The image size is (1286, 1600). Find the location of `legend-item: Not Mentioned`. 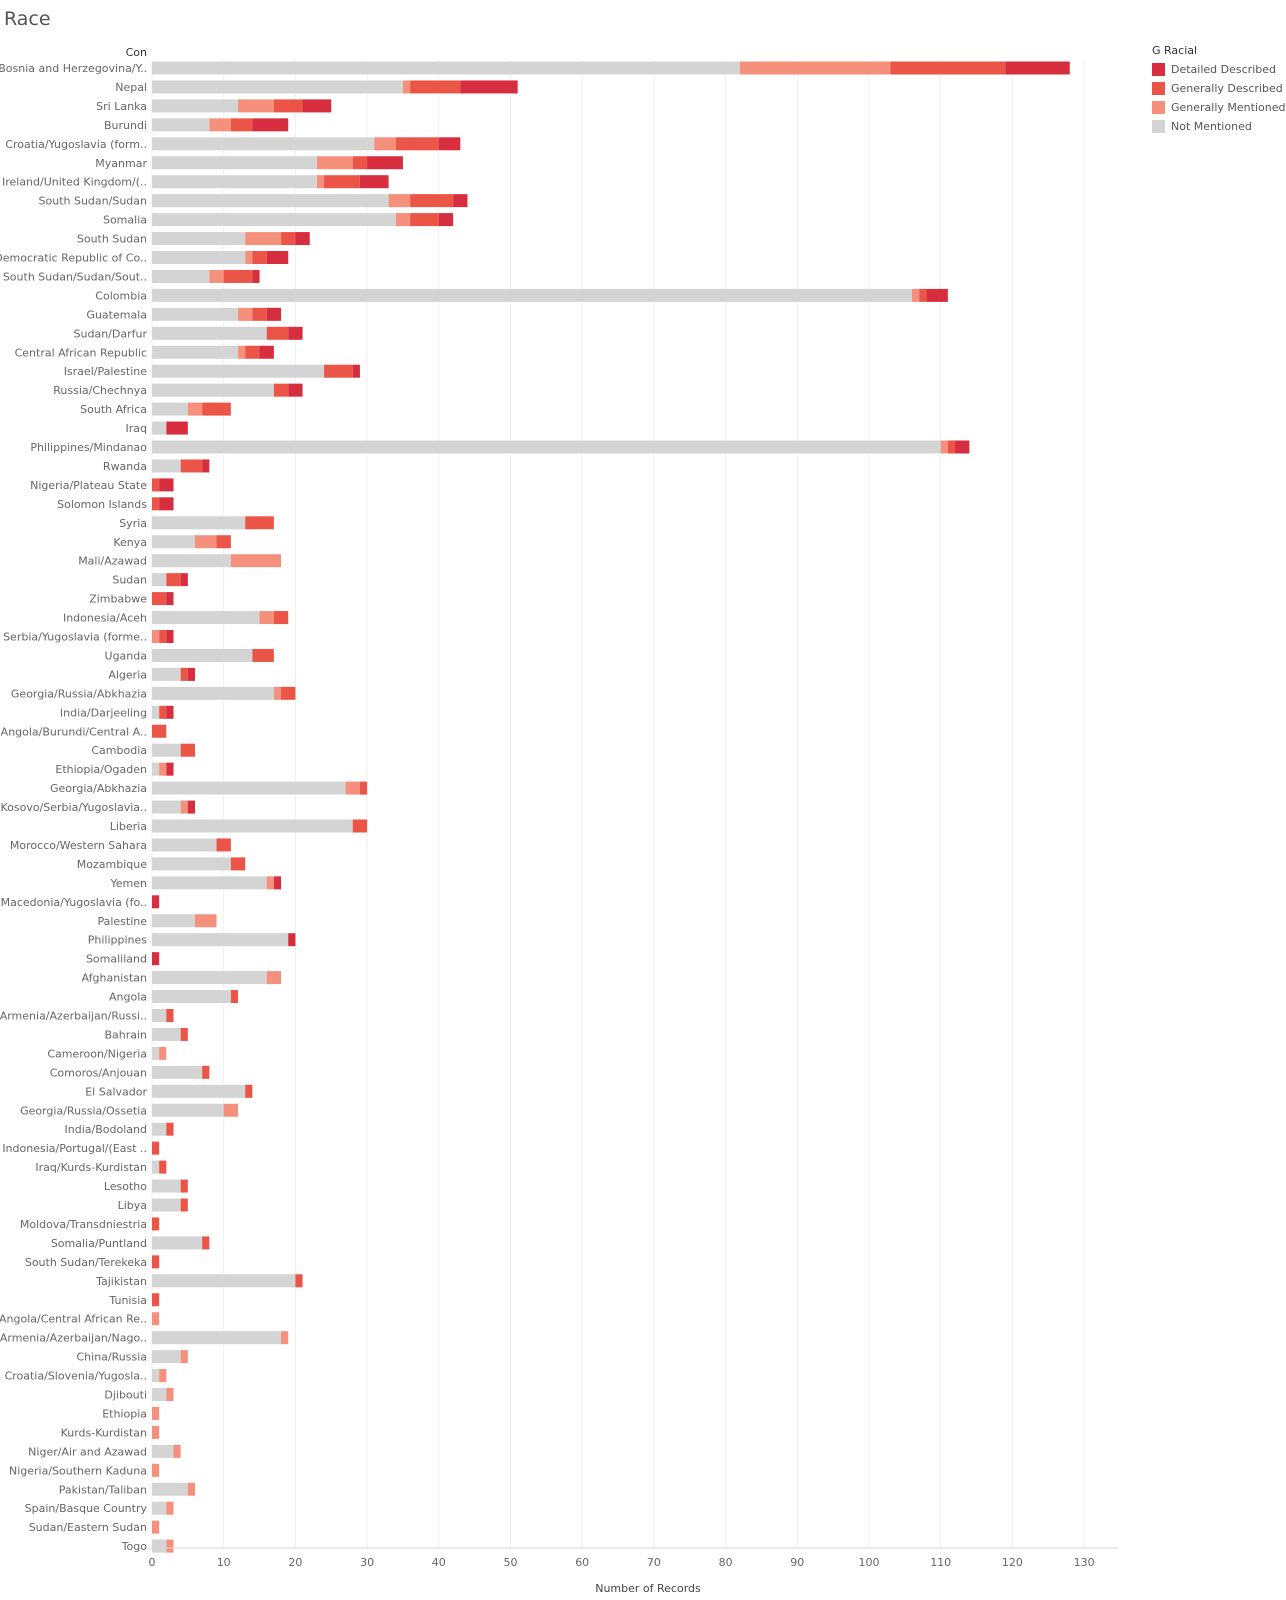

legend-item: Not Mentioned is located at coordinates (1218, 126).